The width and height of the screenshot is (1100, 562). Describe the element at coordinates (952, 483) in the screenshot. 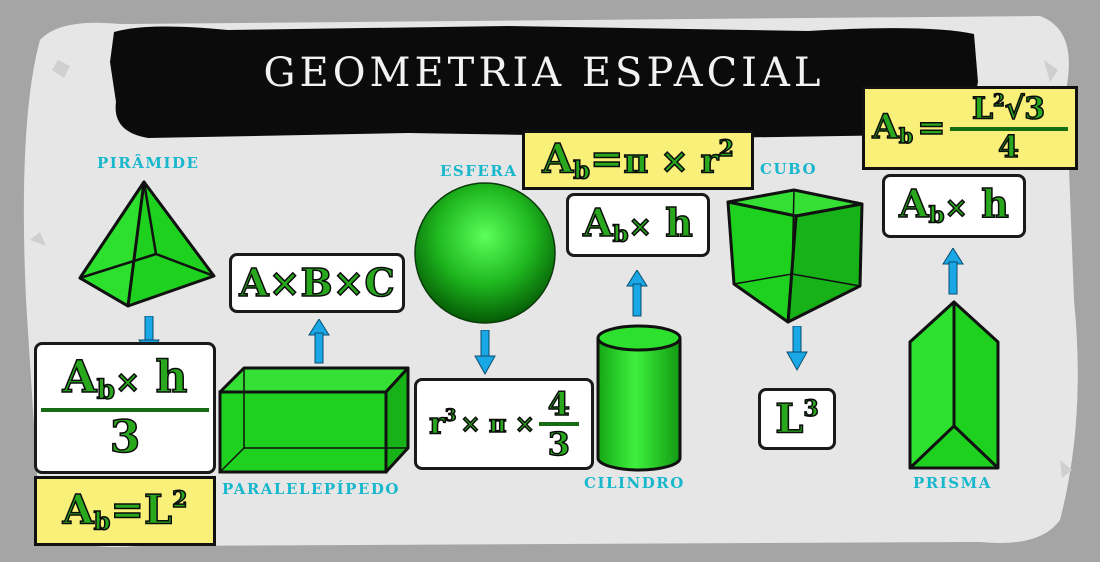

I see `label-prisma: PRISMA` at that location.